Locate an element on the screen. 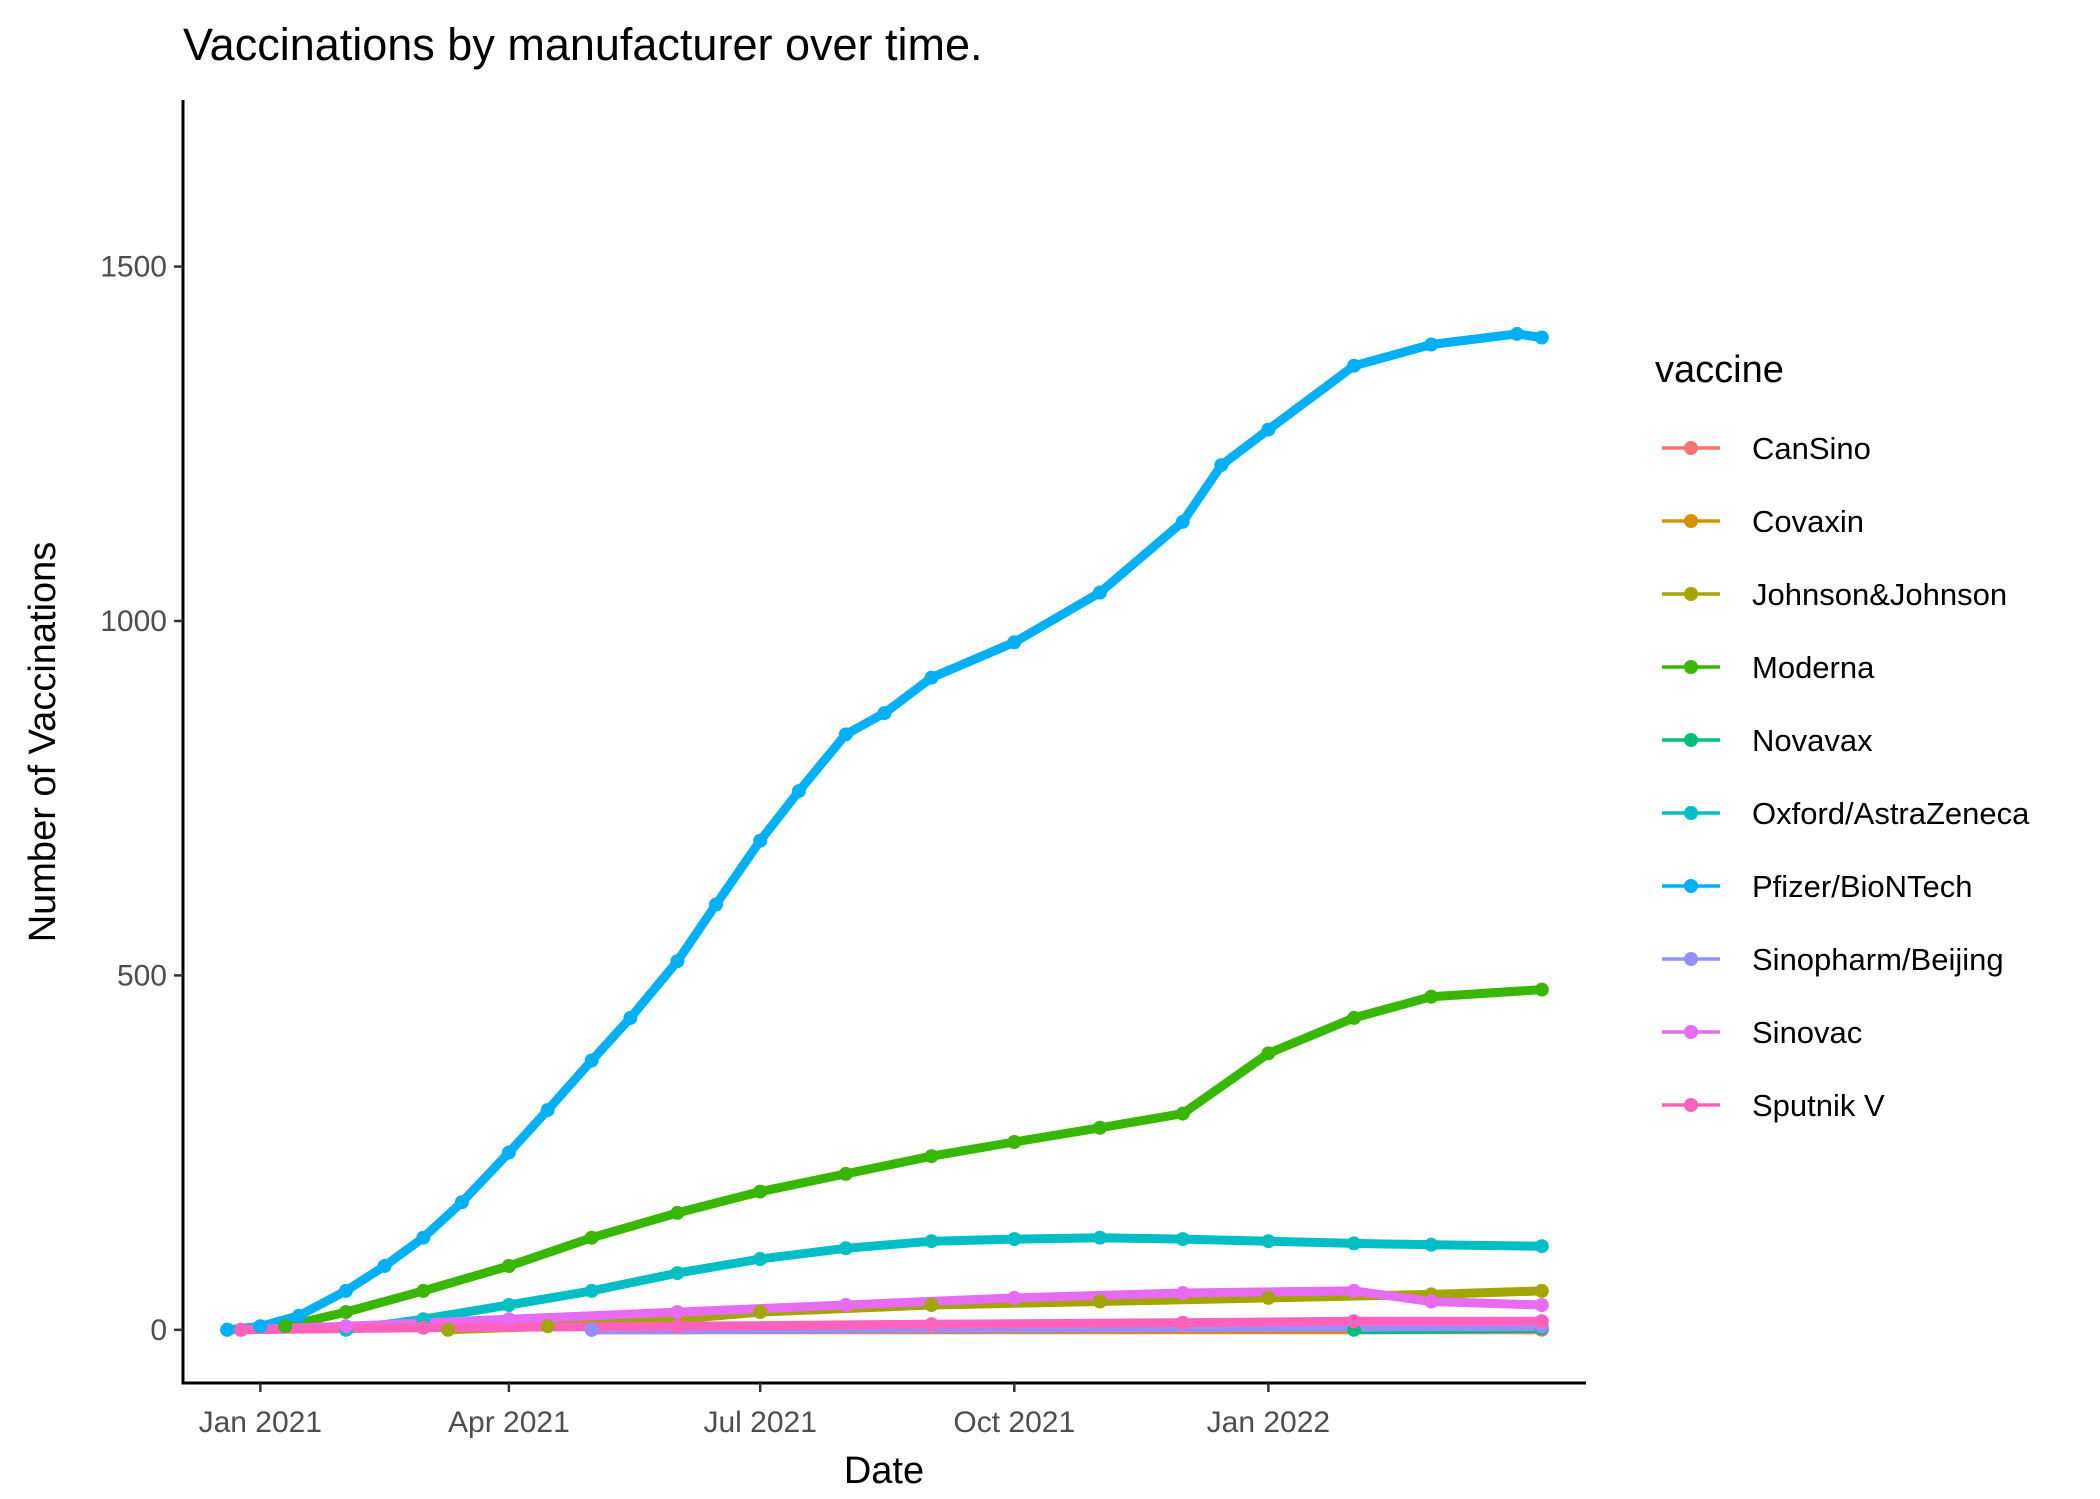 The width and height of the screenshot is (2100, 1499). legend-item: Johnson&Johnson is located at coordinates (1834, 594).